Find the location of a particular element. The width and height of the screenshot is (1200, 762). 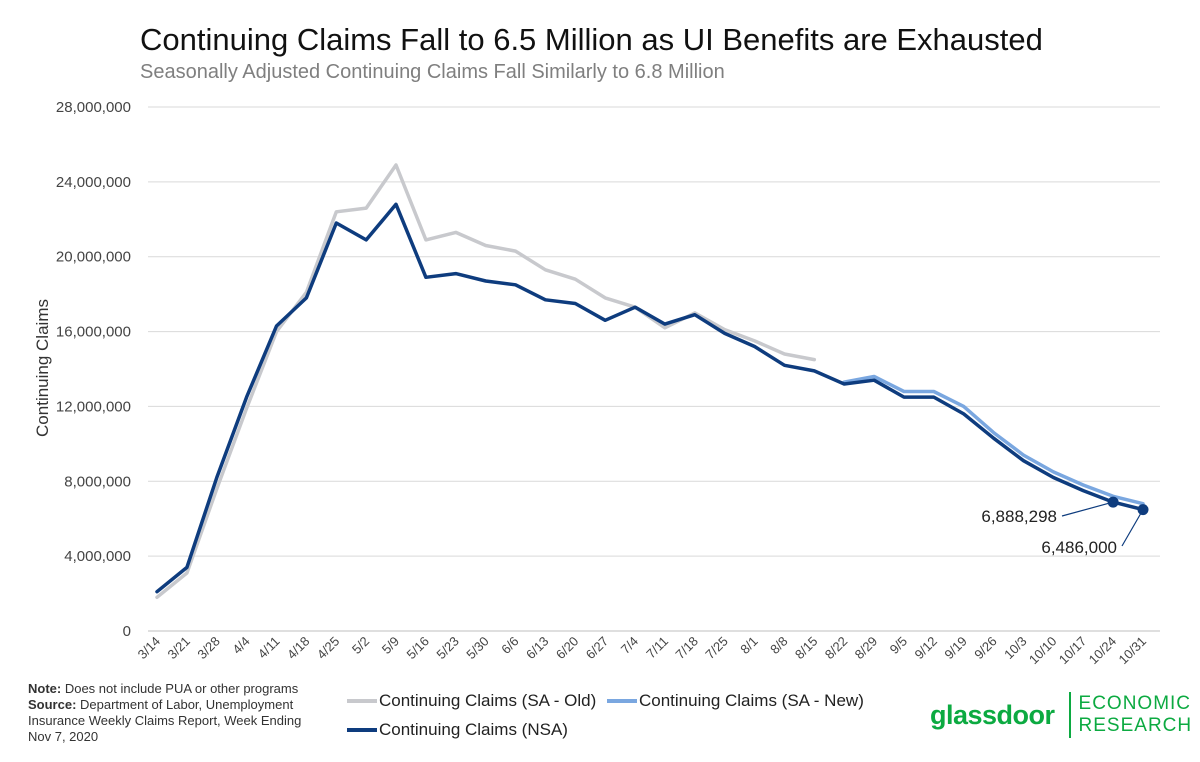

data-label: 6,888,298 is located at coordinates (1019, 516).